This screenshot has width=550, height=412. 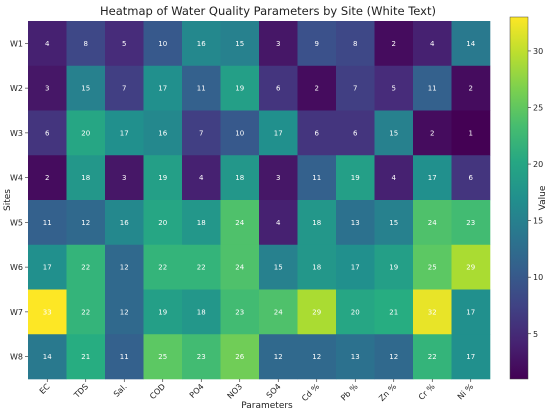 I want to click on cell-value-label: 10, so click(x=239, y=133).